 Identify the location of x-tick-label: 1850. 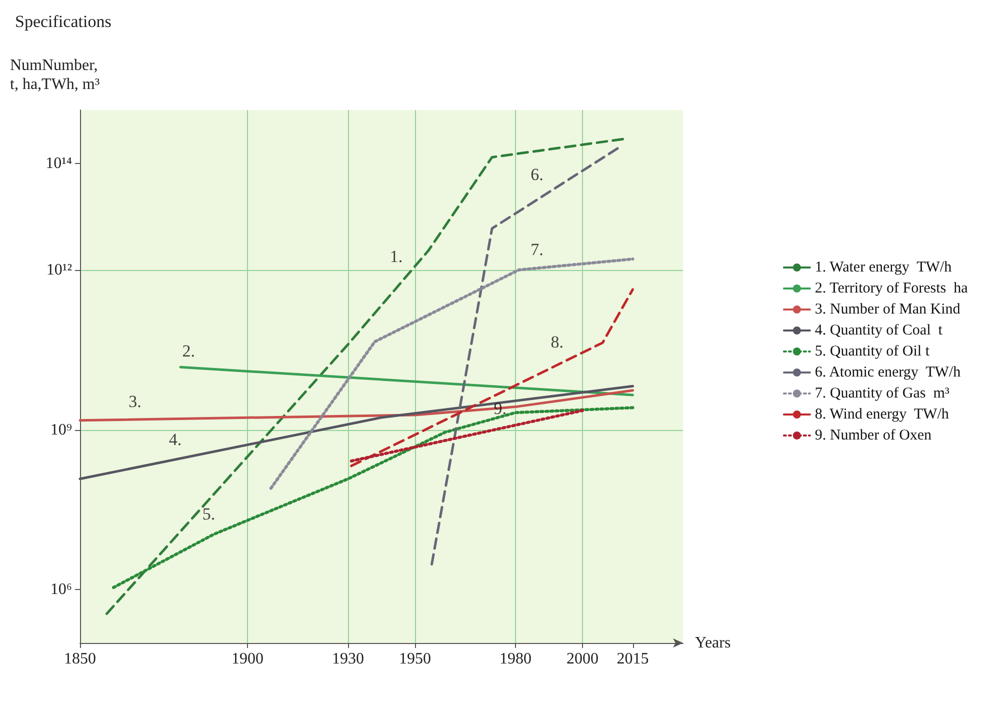
(80, 659).